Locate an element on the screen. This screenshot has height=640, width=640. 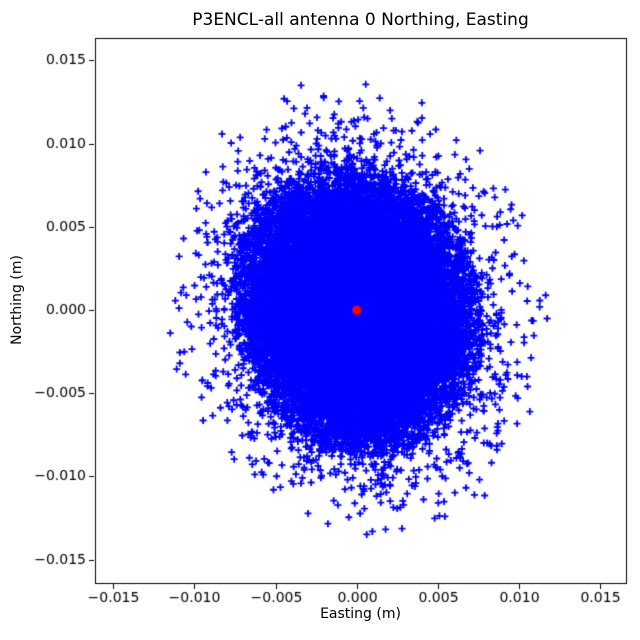
y-axis-label: Northing (m) is located at coordinates (17, 300).